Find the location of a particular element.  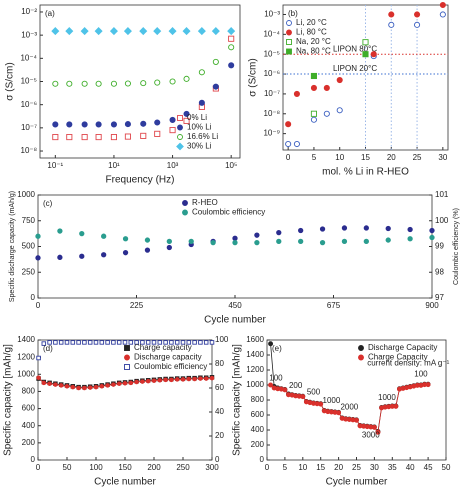

x-tick-label: 0 is located at coordinates (267, 467).